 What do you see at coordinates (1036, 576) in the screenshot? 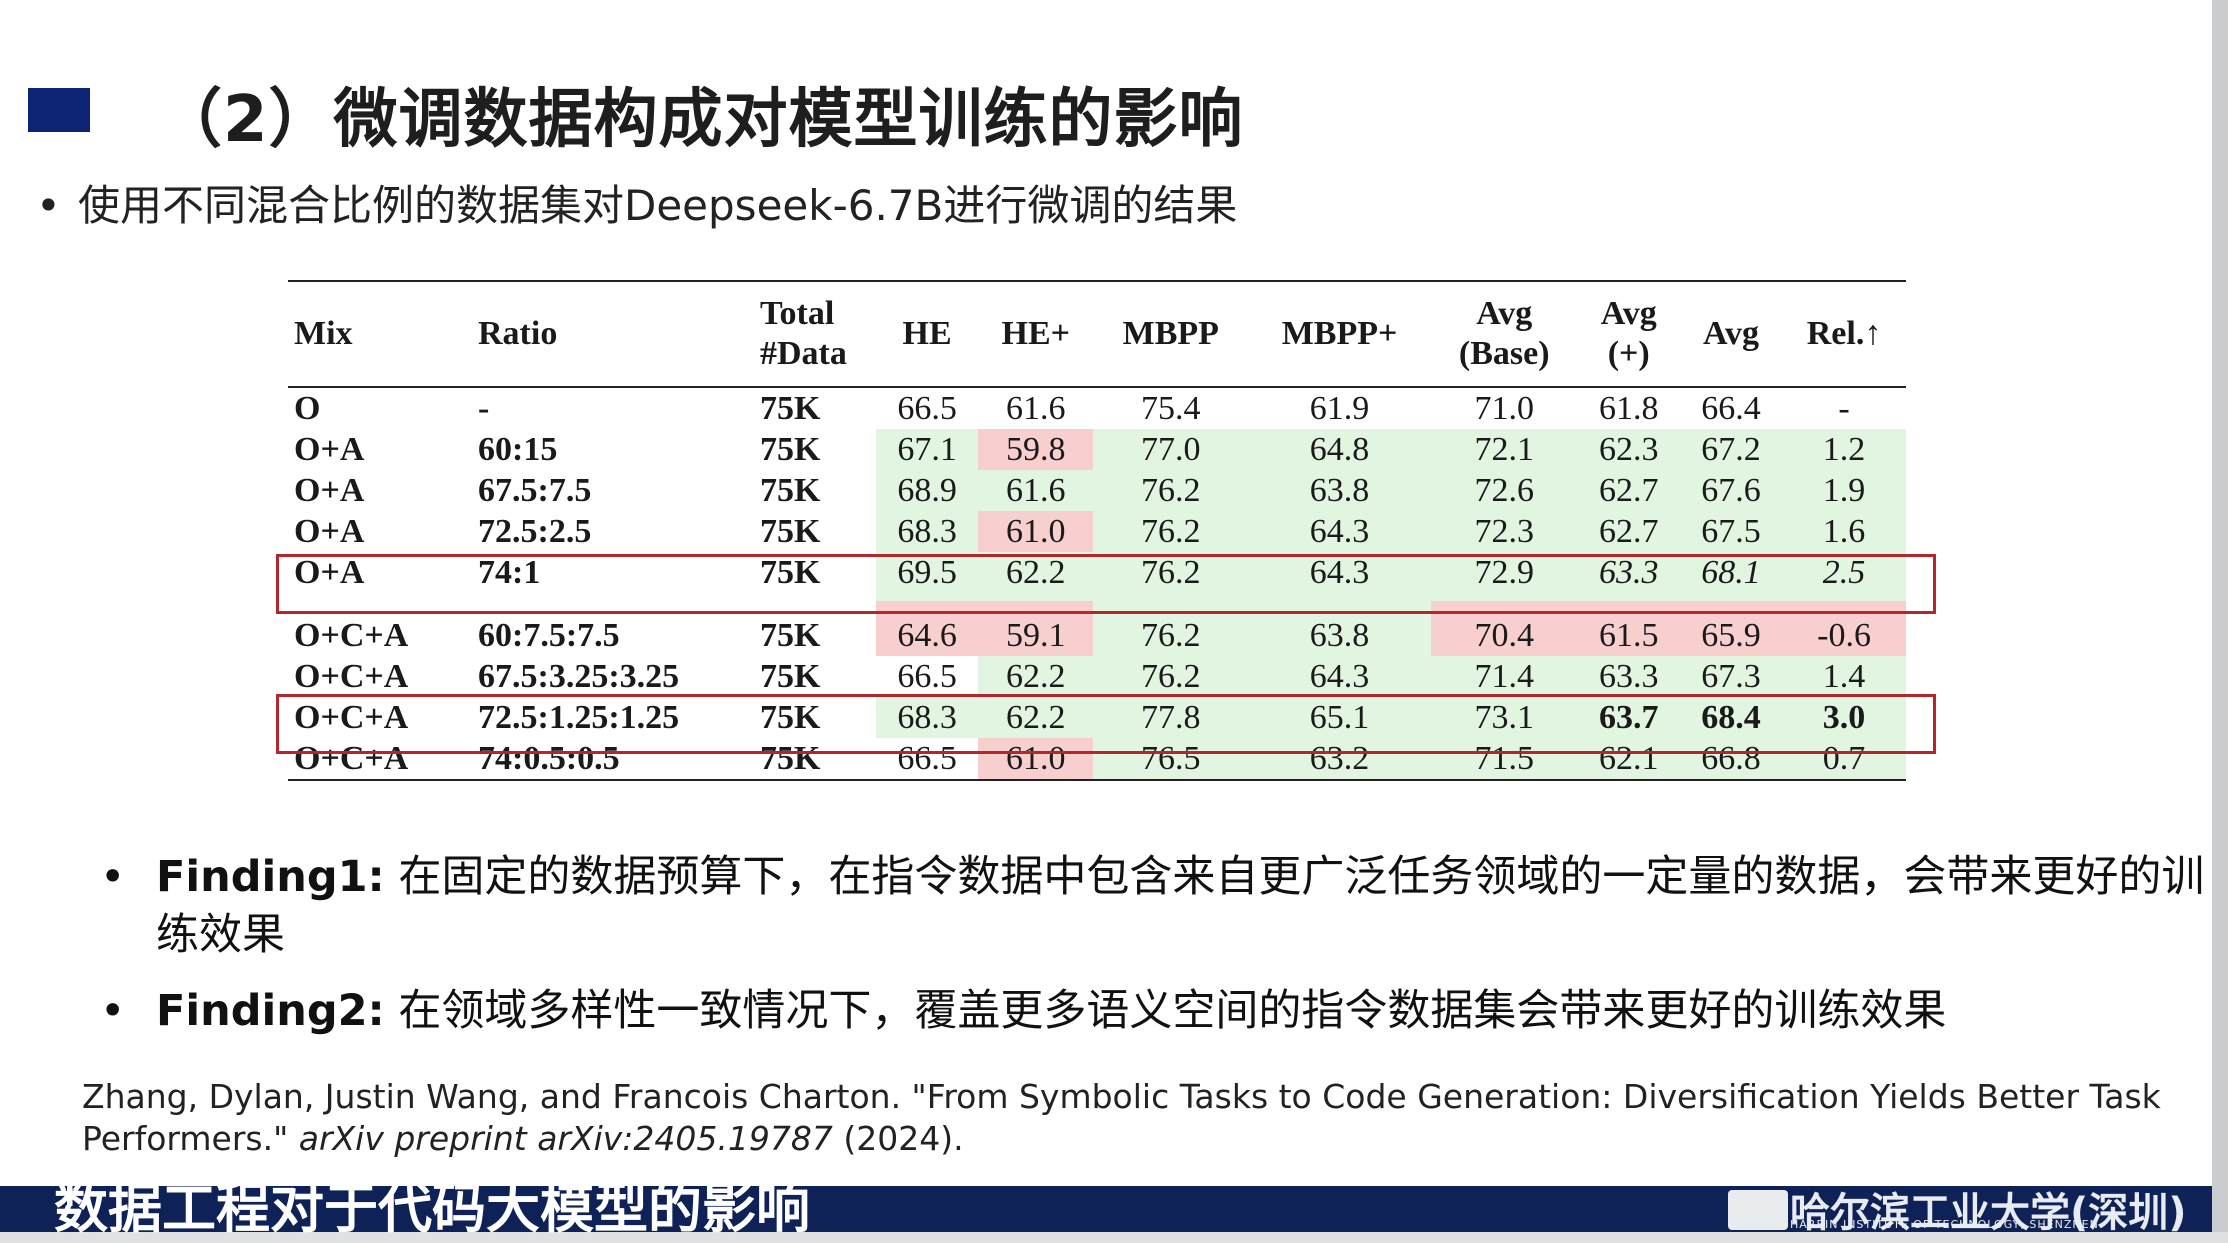
I see `cell-he-plus: 62.2` at bounding box center [1036, 576].